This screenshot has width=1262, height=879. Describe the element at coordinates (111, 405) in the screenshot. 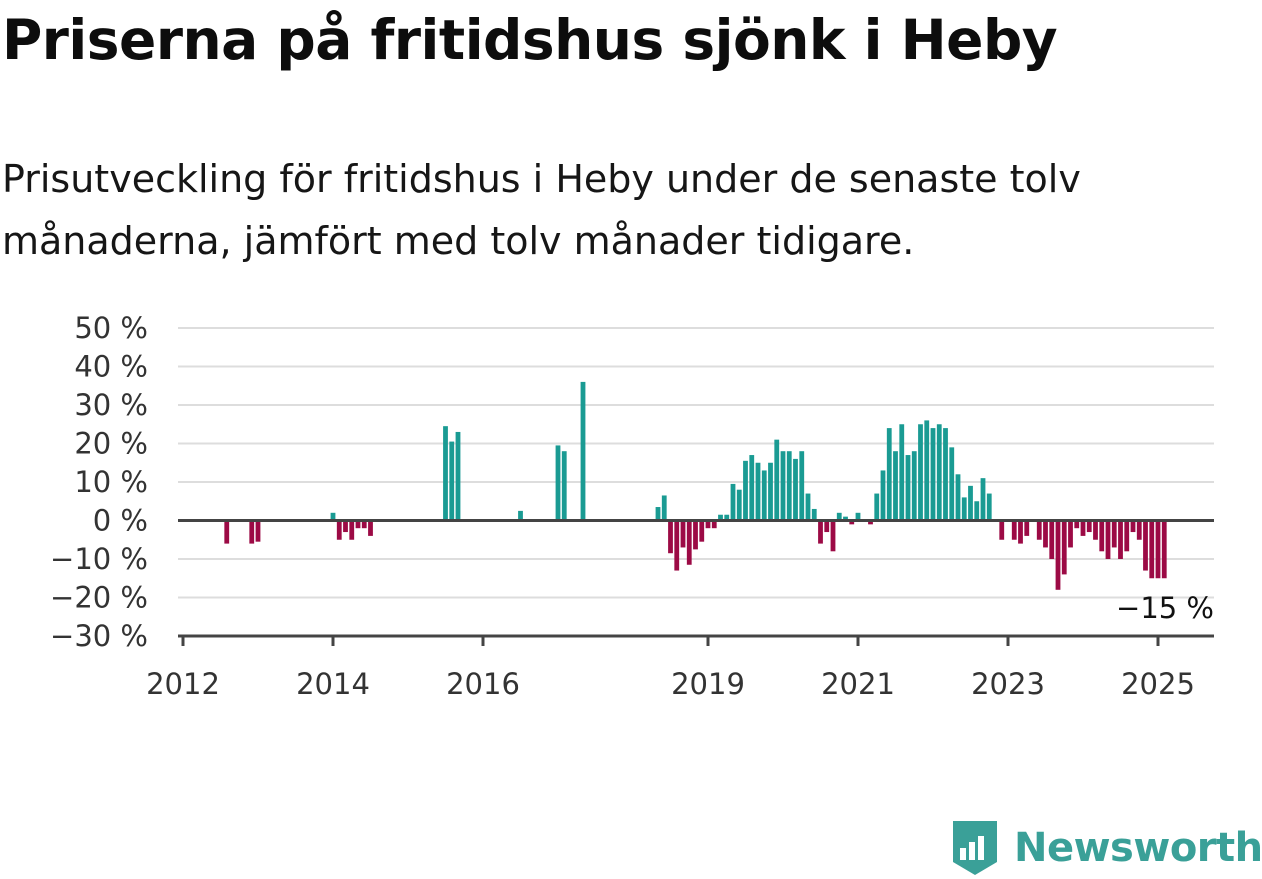

I see `y-tick-label: 30 %` at that location.